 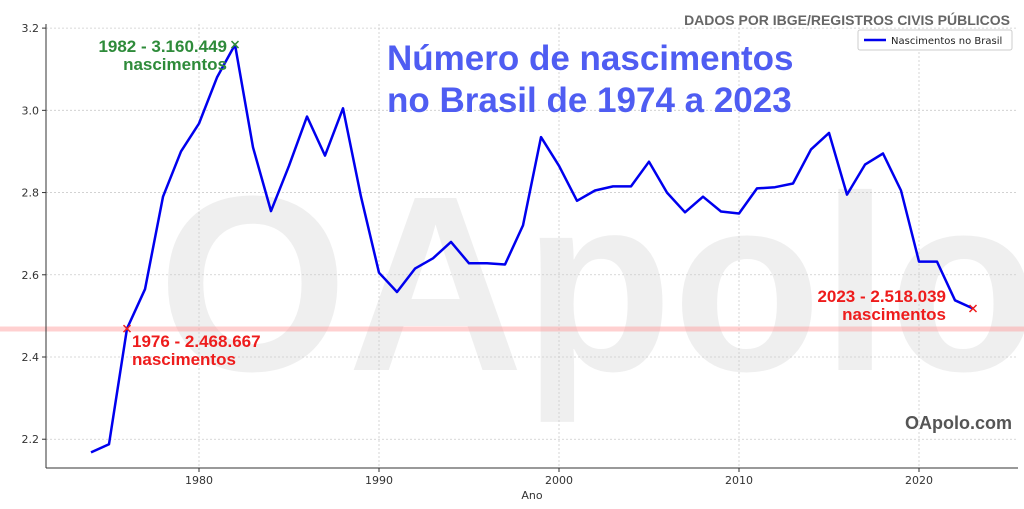 I want to click on y-tick-label: 3.2, so click(x=31, y=28).